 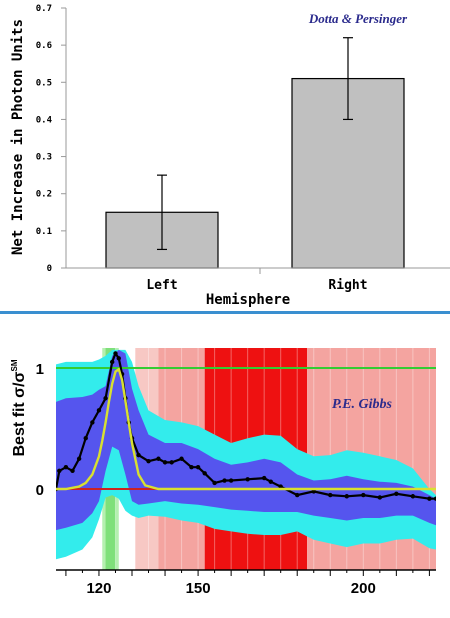 I want to click on credit-annotation-top: Dotta & Persinger, so click(x=358, y=18).